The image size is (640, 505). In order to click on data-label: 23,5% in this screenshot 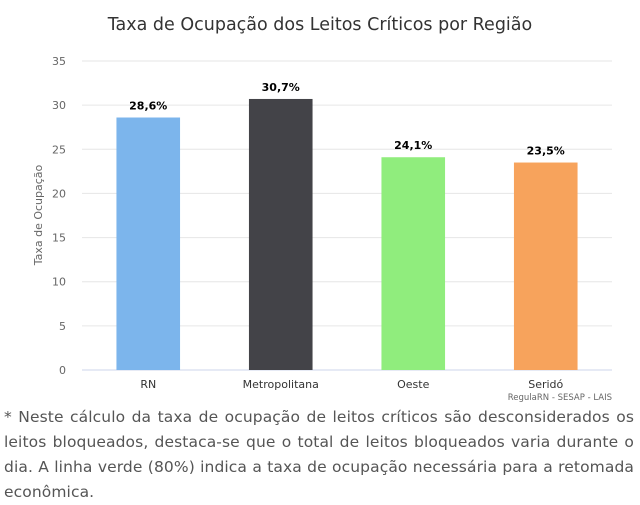, I will do `click(546, 151)`.